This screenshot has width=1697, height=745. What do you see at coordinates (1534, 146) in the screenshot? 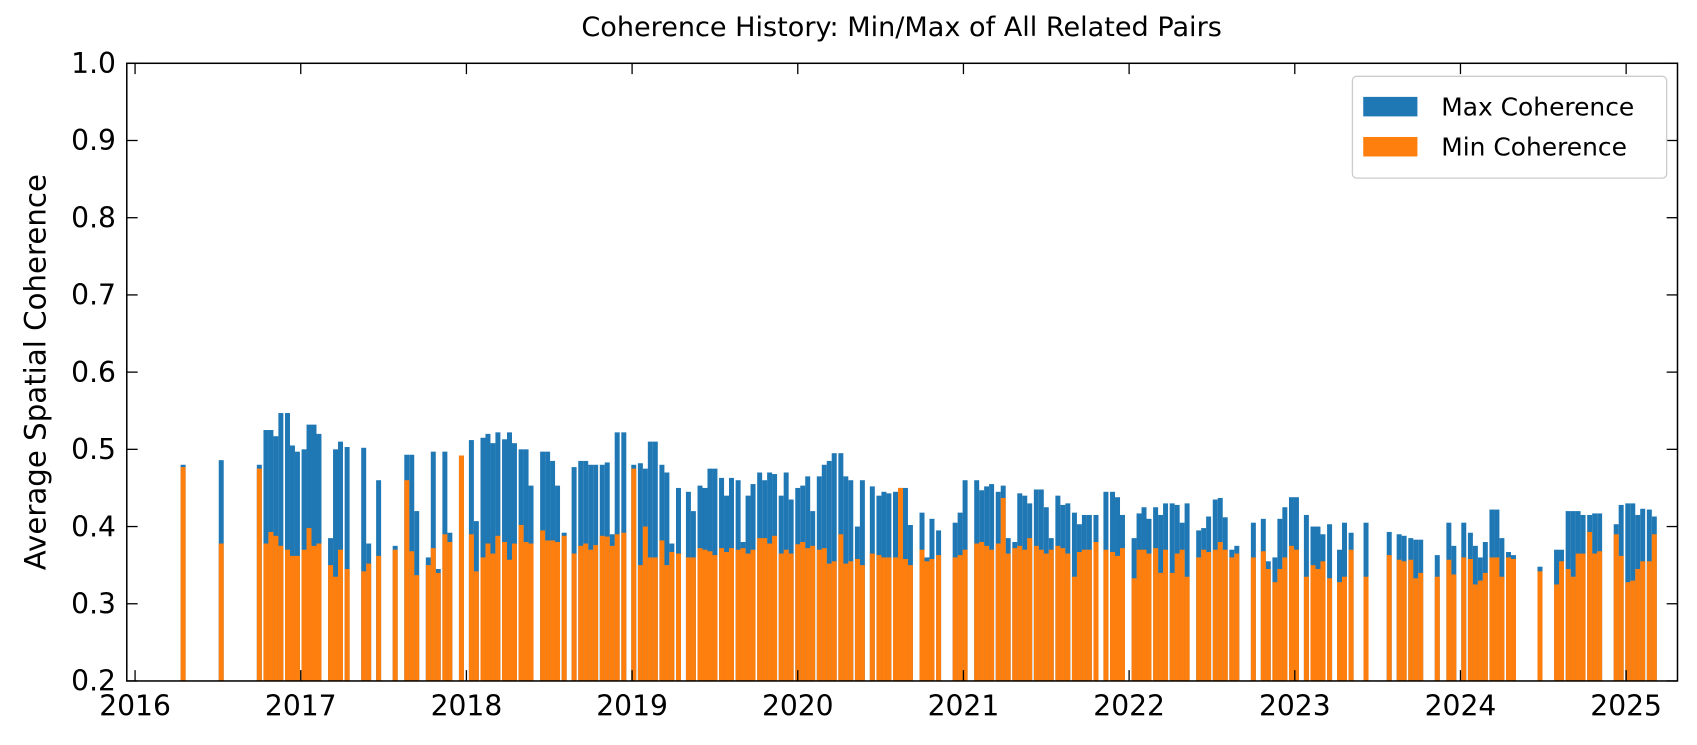
I see `legend-label: Min Coherence` at bounding box center [1534, 146].